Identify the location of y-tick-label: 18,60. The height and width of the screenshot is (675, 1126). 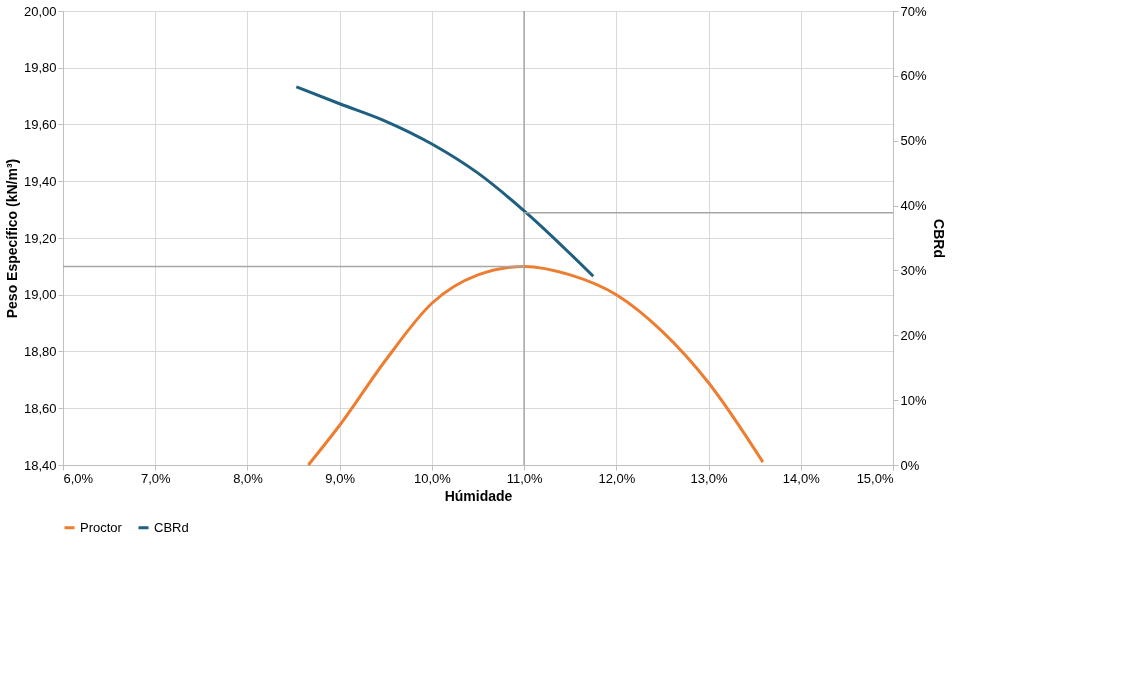
(40, 408).